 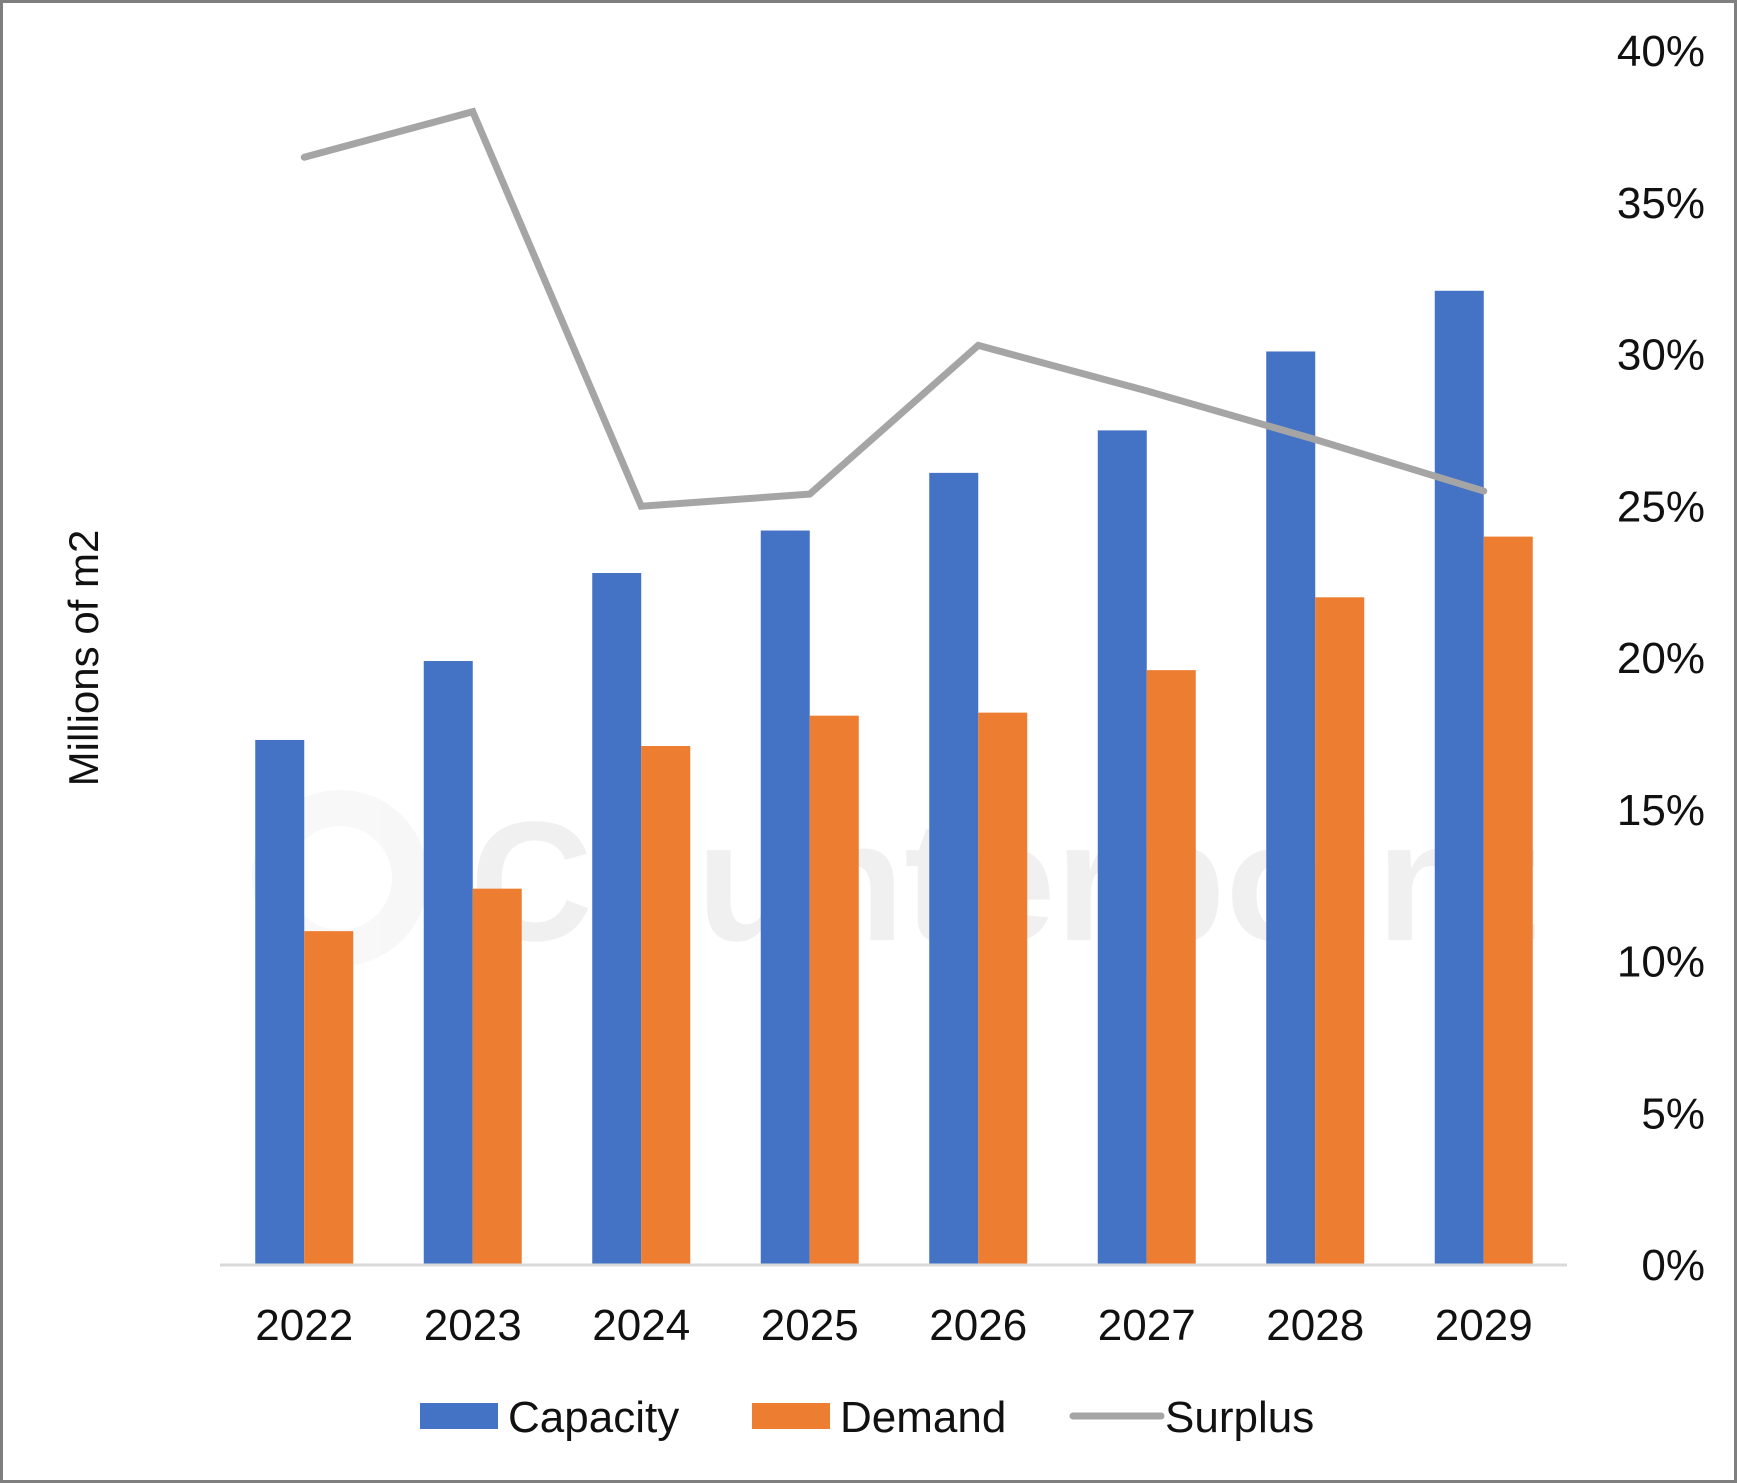 I want to click on y2-tick-labels: 0% 5% 10% 15% 20% 25% 30% 35% 40%, so click(x=1661, y=658).